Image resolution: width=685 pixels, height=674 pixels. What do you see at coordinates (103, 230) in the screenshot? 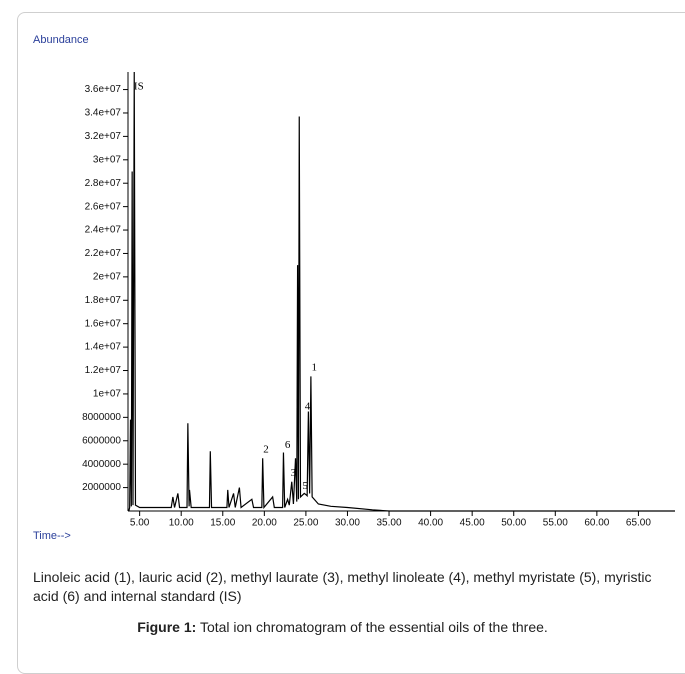
I see `y-tick-label: 2.4e+07` at bounding box center [103, 230].